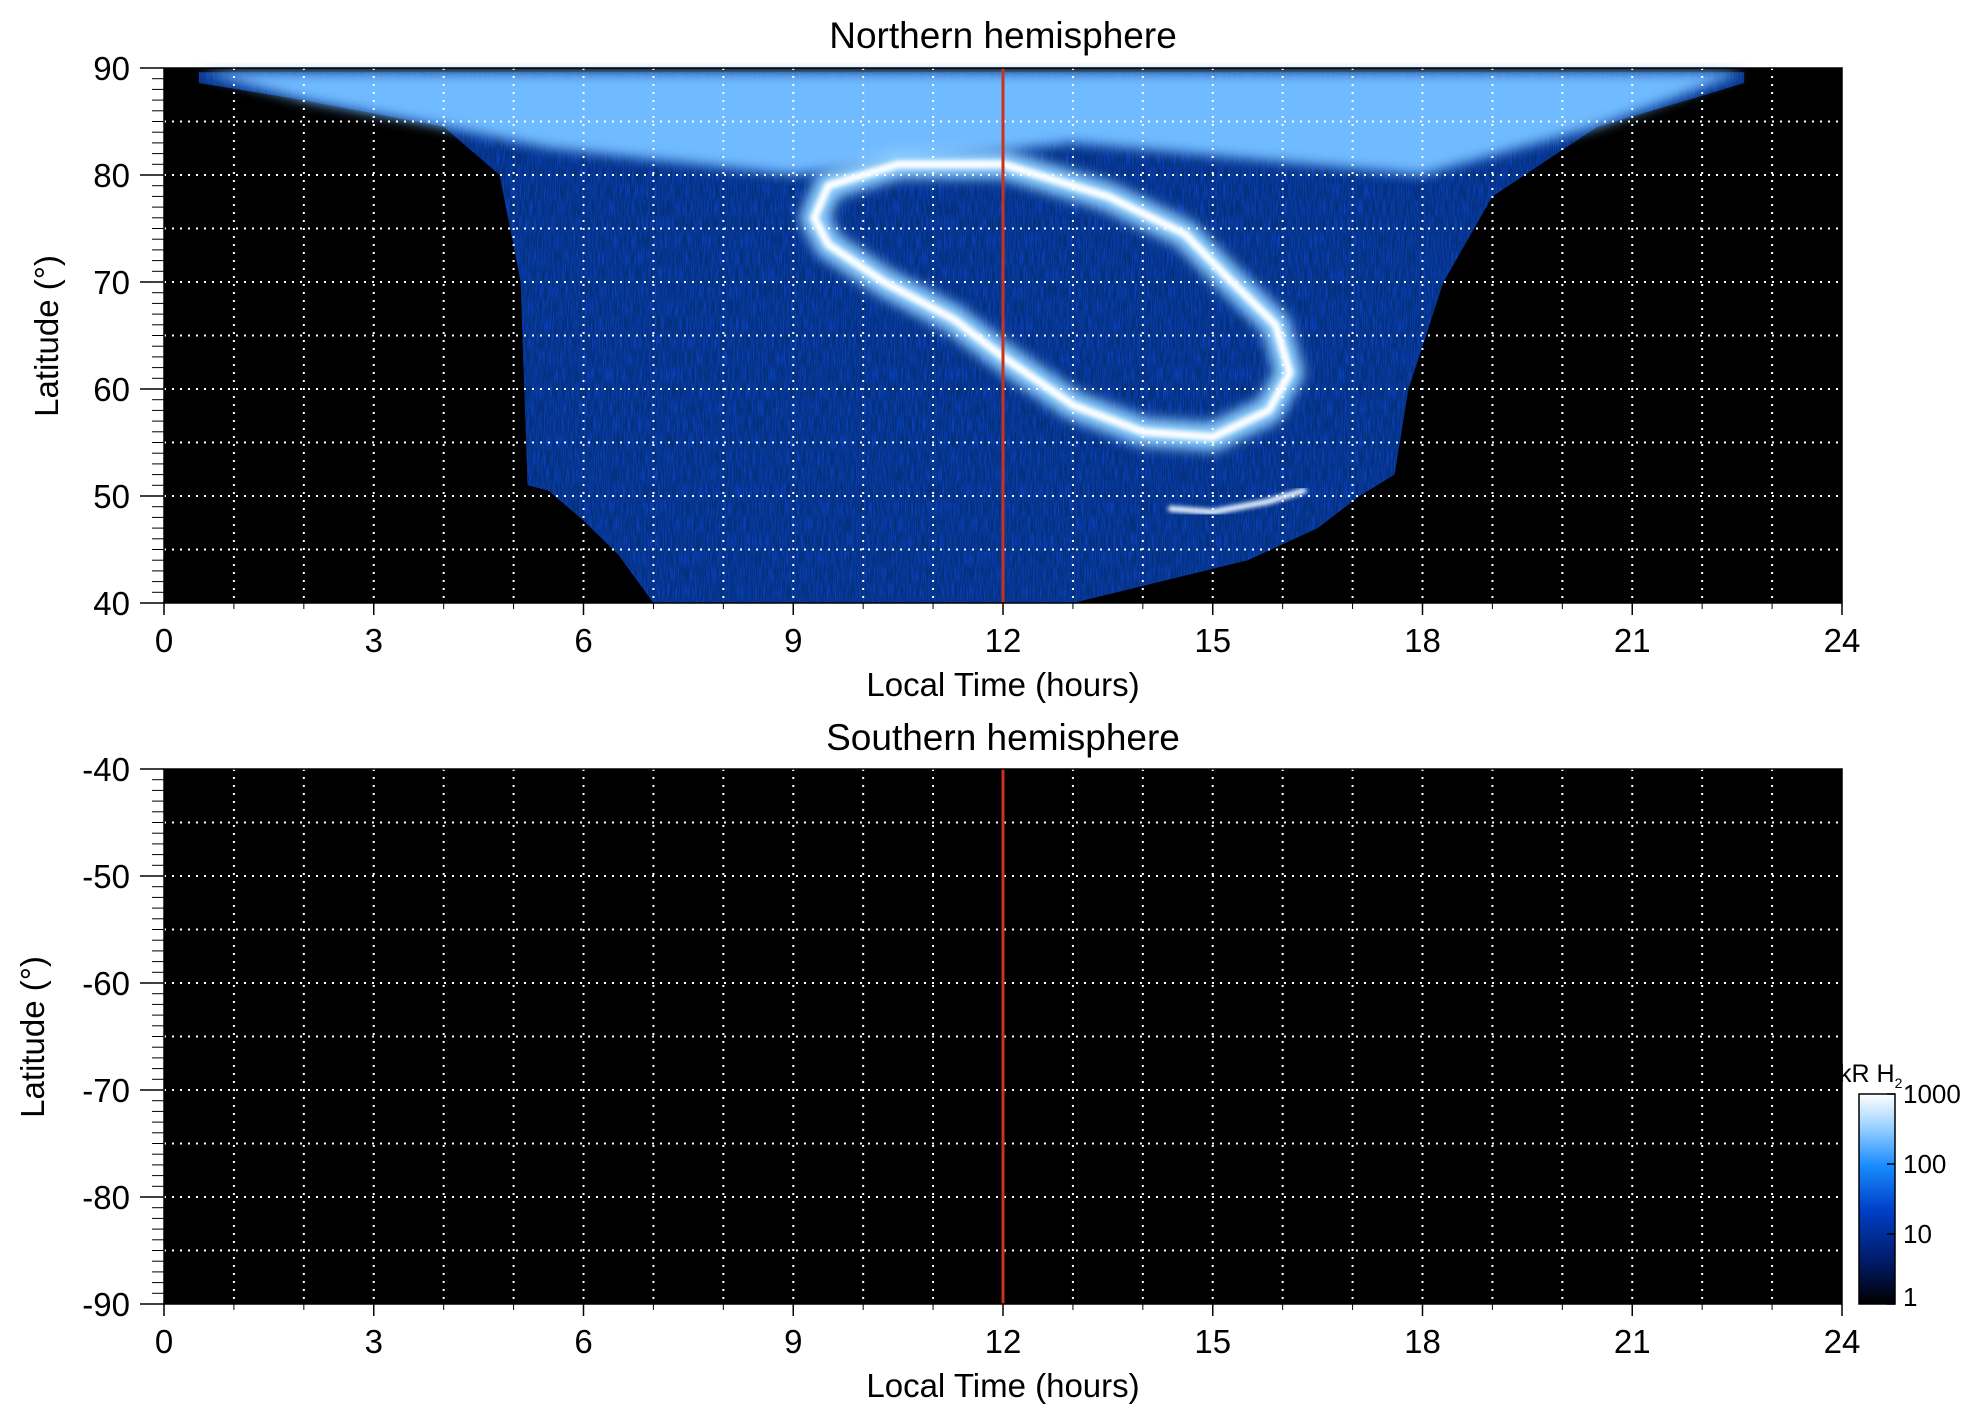  What do you see at coordinates (1867, 1074) in the screenshot?
I see `colorbar-label-main: kR H` at bounding box center [1867, 1074].